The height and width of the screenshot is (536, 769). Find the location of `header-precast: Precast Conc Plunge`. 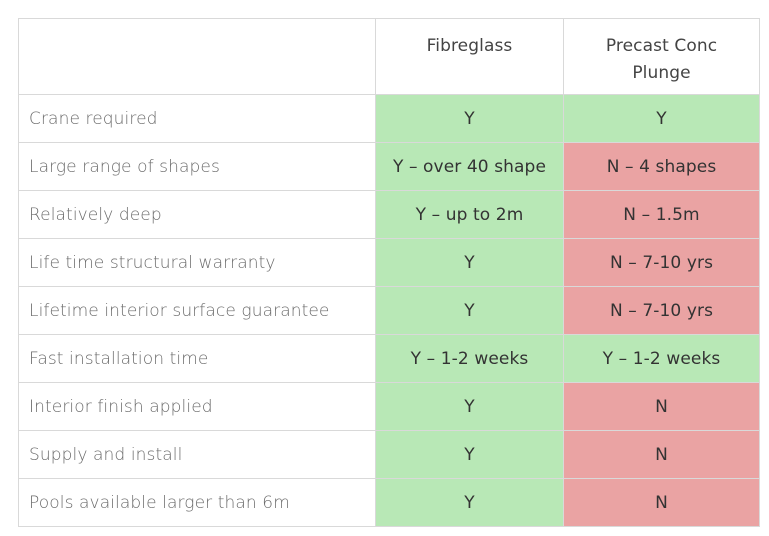

header-precast: Precast Conc Plunge is located at coordinates (661, 56).